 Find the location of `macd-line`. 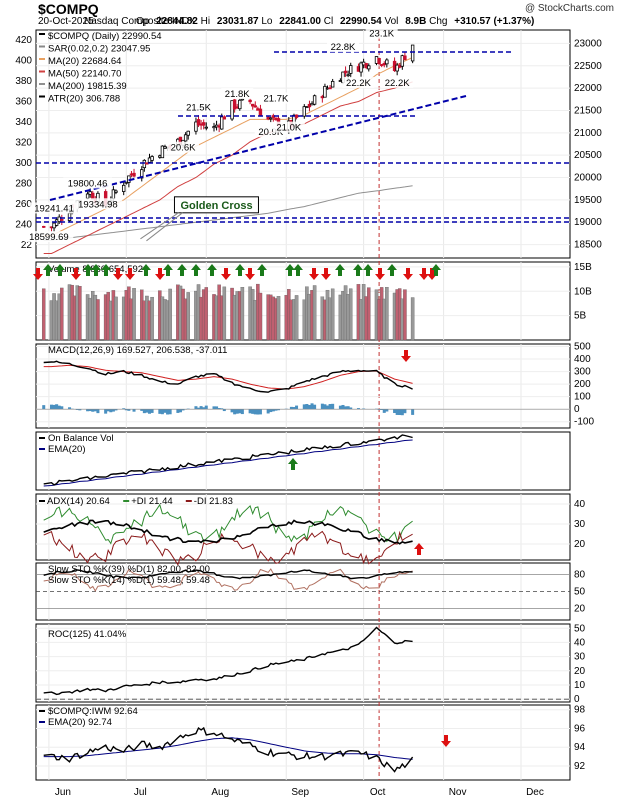

macd-line is located at coordinates (228, 376).